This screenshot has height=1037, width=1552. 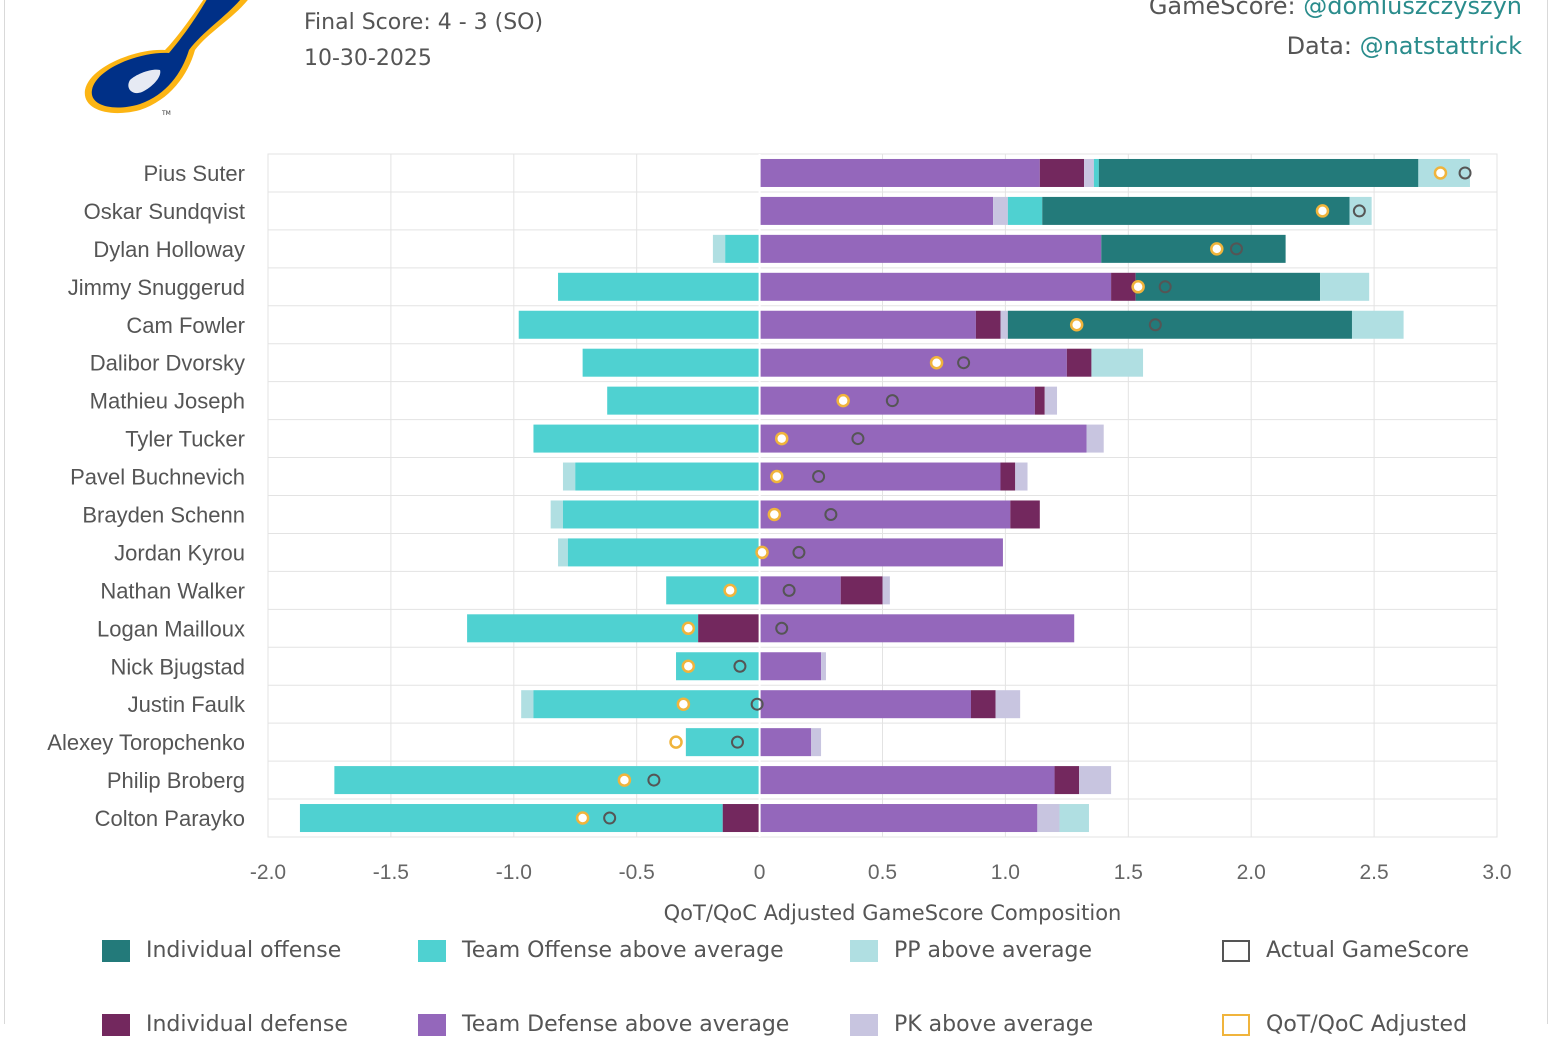 What do you see at coordinates (1258, 172) in the screenshot?
I see `bar-segment-individual-offense` at bounding box center [1258, 172].